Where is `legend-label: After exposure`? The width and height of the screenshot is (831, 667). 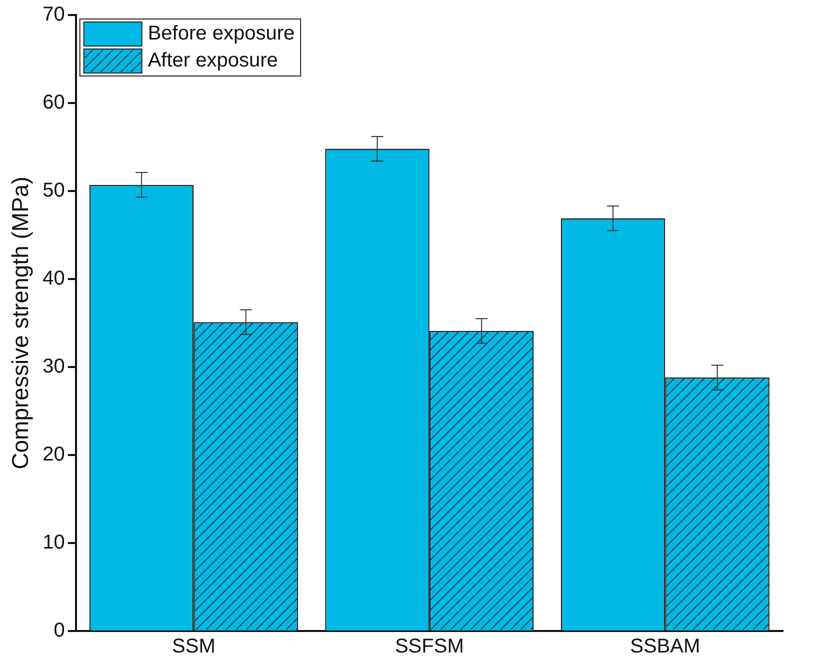
legend-label: After exposure is located at coordinates (213, 61).